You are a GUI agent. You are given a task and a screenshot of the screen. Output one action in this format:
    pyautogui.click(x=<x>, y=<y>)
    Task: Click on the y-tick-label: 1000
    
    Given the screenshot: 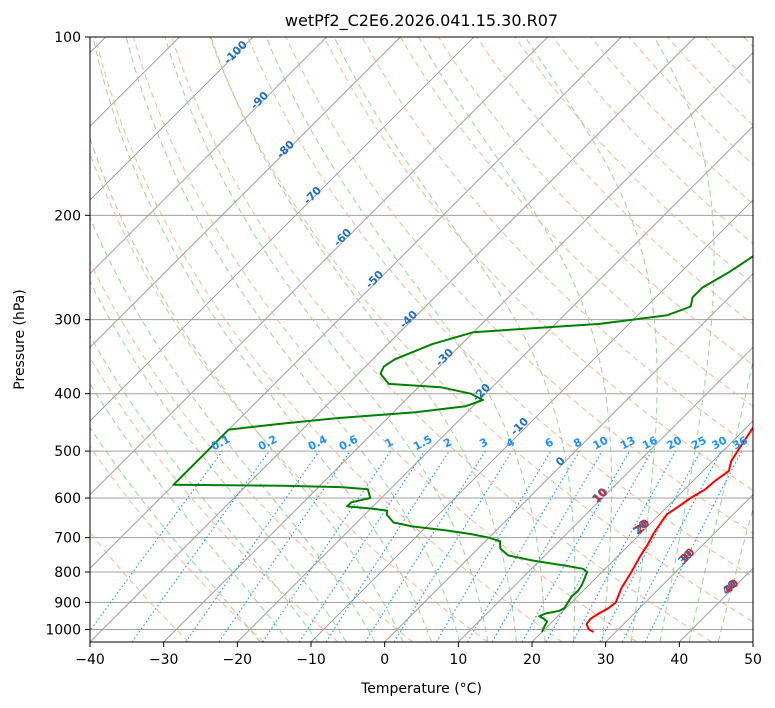 What is the action you would take?
    pyautogui.click(x=63, y=630)
    